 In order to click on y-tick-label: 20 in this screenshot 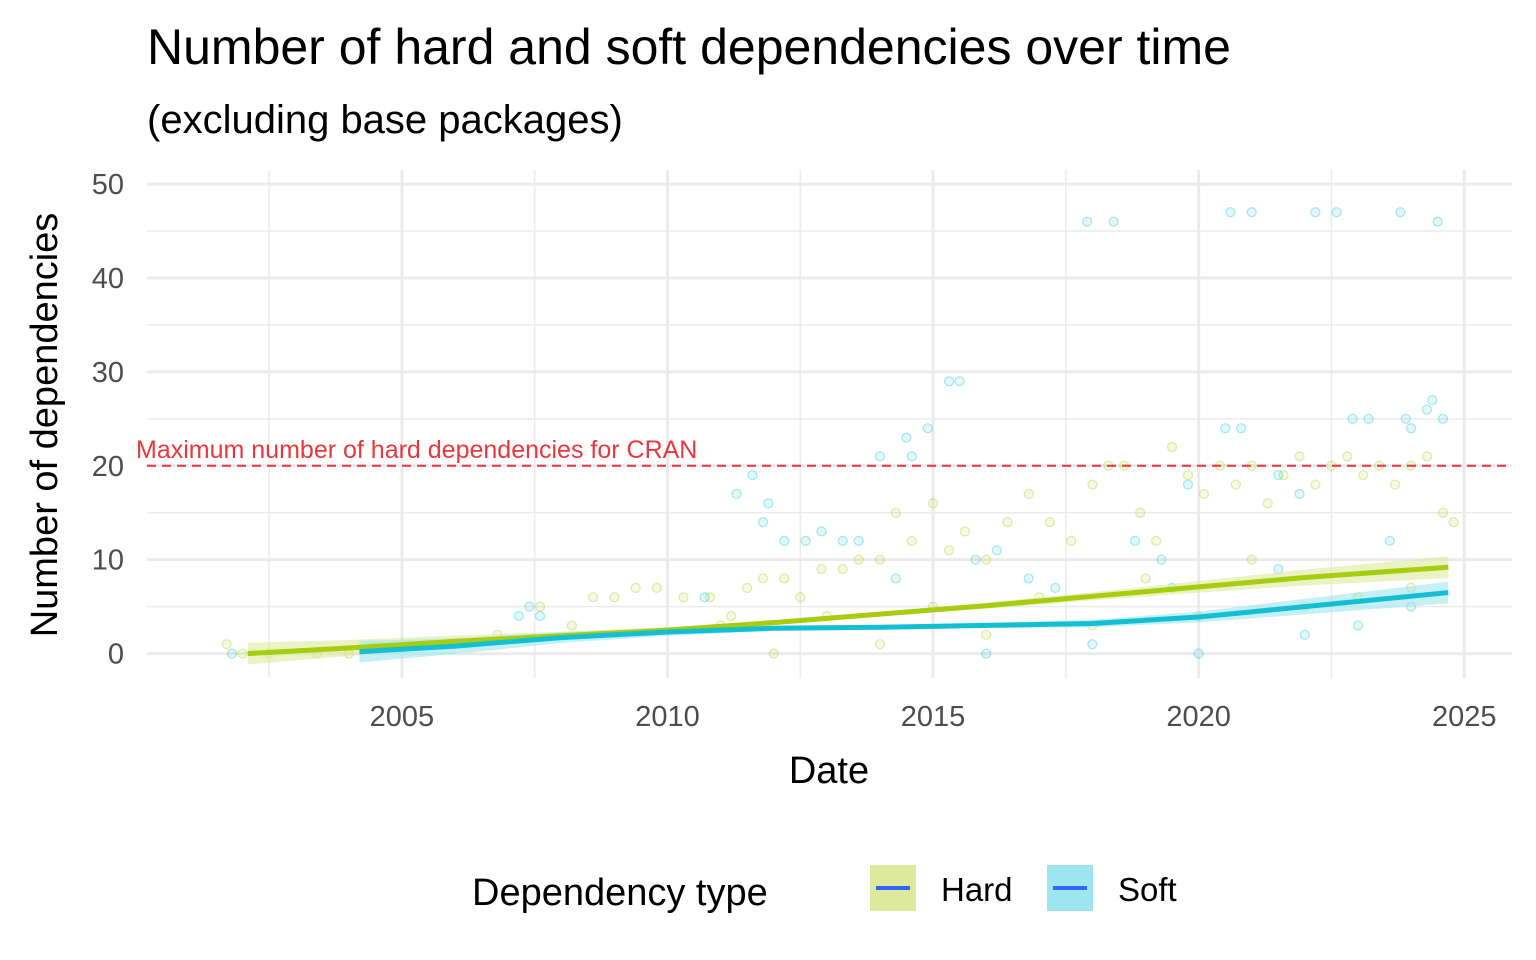, I will do `click(108, 467)`.